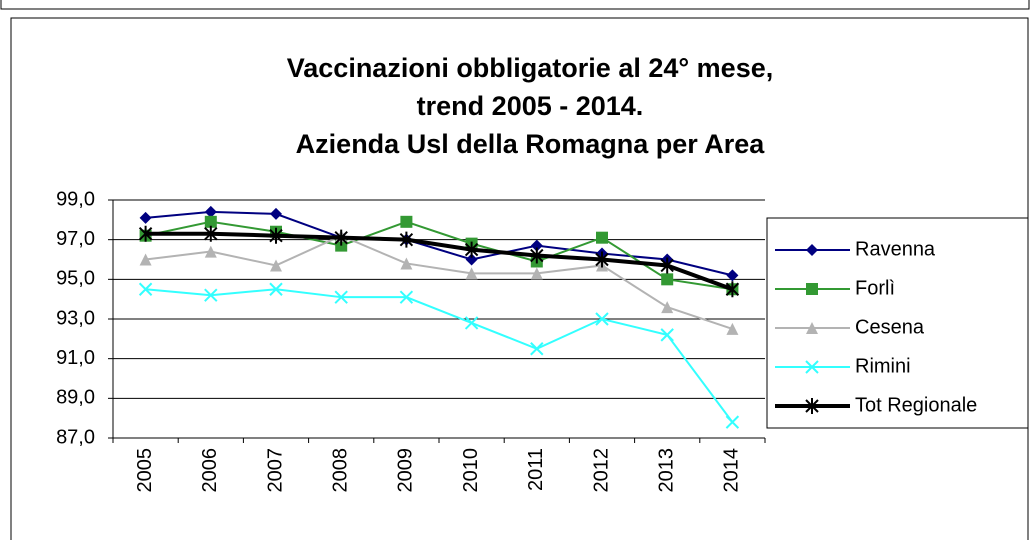 The height and width of the screenshot is (540, 1031). I want to click on x-tick-label: 2012, so click(601, 470).